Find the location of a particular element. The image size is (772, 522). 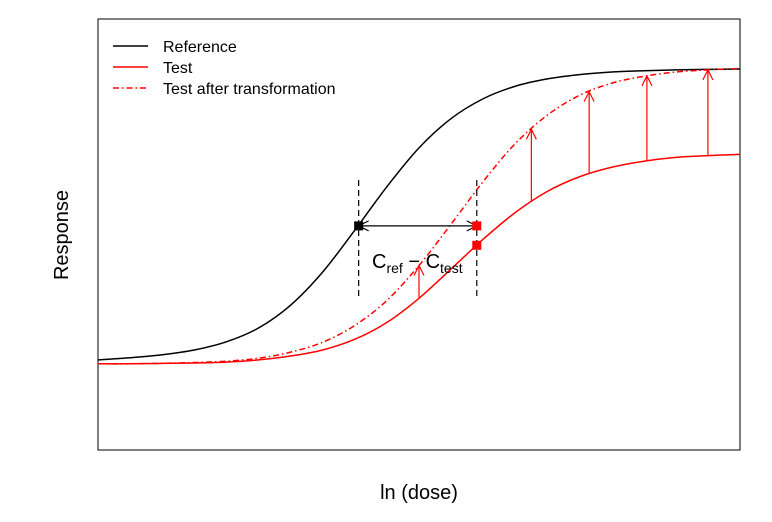

test-point-marker is located at coordinates (477, 245).